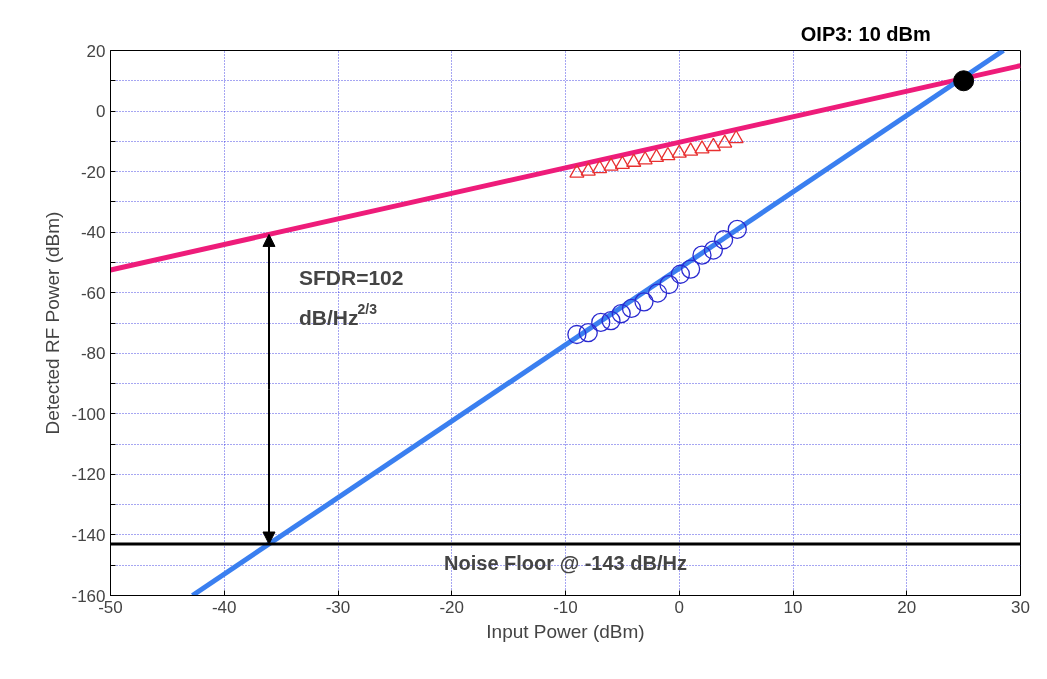 The height and width of the screenshot is (679, 1047). Describe the element at coordinates (224, 607) in the screenshot. I see `x-tick-label: -40` at that location.